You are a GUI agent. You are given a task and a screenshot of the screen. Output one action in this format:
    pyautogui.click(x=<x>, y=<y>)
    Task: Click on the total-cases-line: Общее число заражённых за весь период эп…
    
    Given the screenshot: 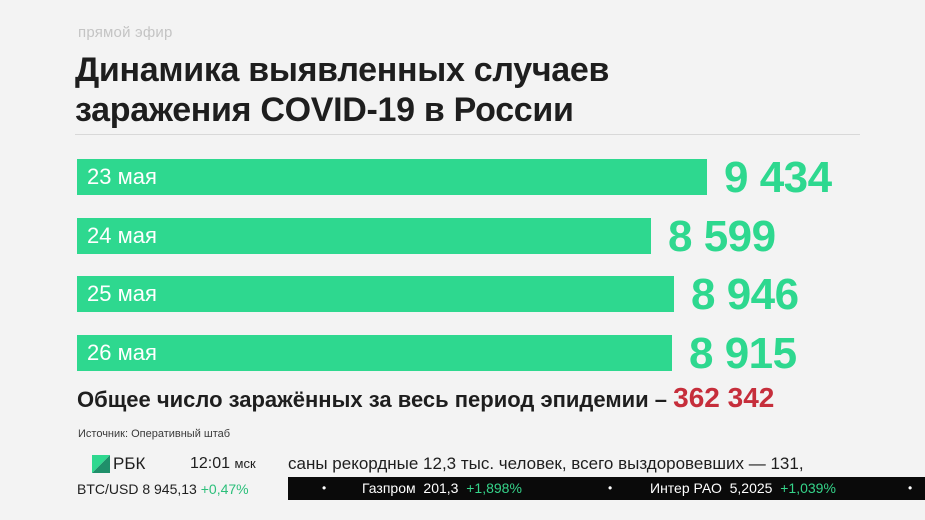 What is the action you would take?
    pyautogui.click(x=425, y=398)
    